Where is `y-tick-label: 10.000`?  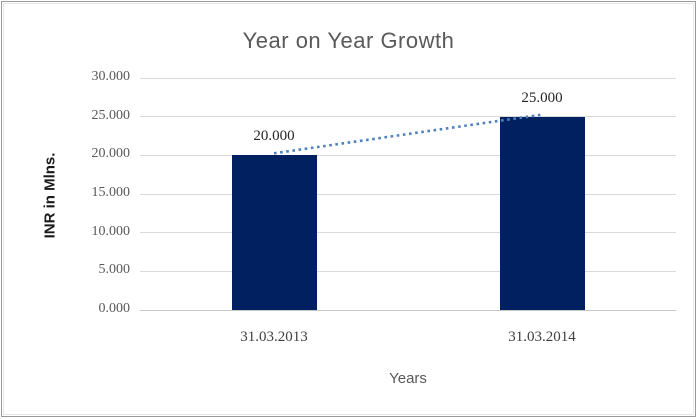
y-tick-label: 10.000 is located at coordinates (111, 231).